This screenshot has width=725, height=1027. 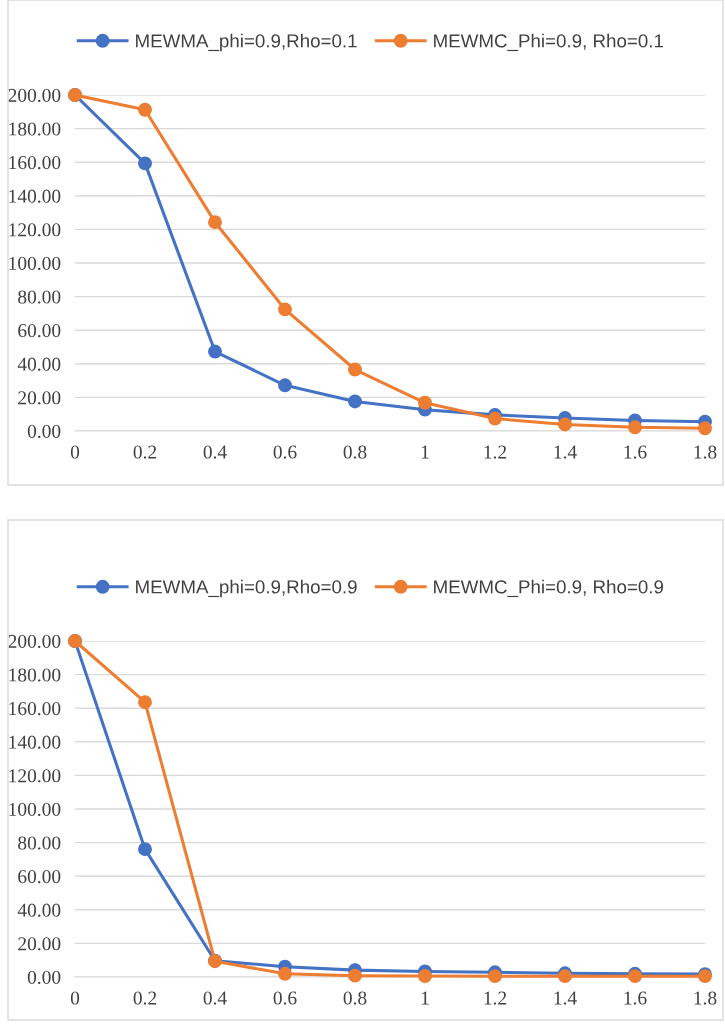 I want to click on legend-label: MEWMC_Phi=0.9, Rho=0.1, so click(x=548, y=42).